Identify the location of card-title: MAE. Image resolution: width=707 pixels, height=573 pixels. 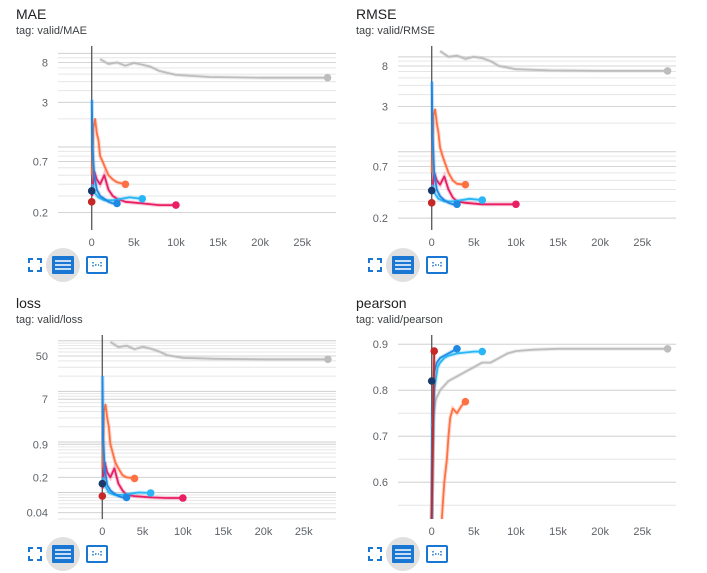
(31, 14).